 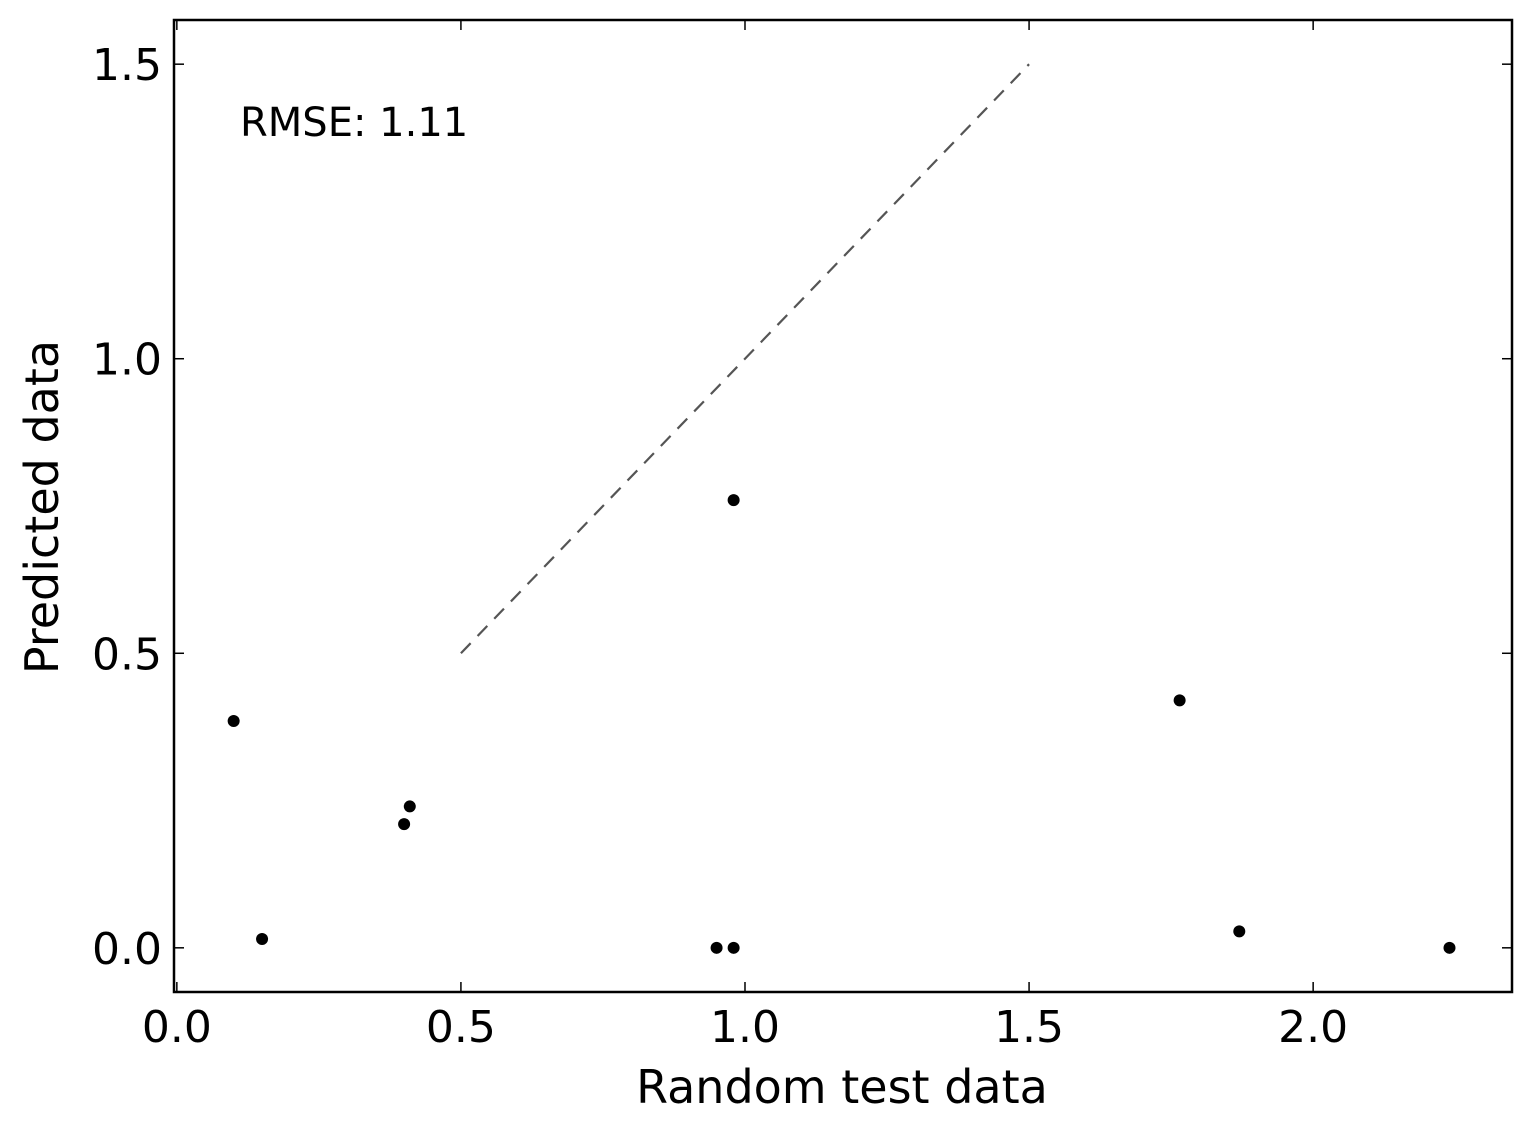 What do you see at coordinates (354, 123) in the screenshot?
I see `rmse-annotation: RMSE: 1.11` at bounding box center [354, 123].